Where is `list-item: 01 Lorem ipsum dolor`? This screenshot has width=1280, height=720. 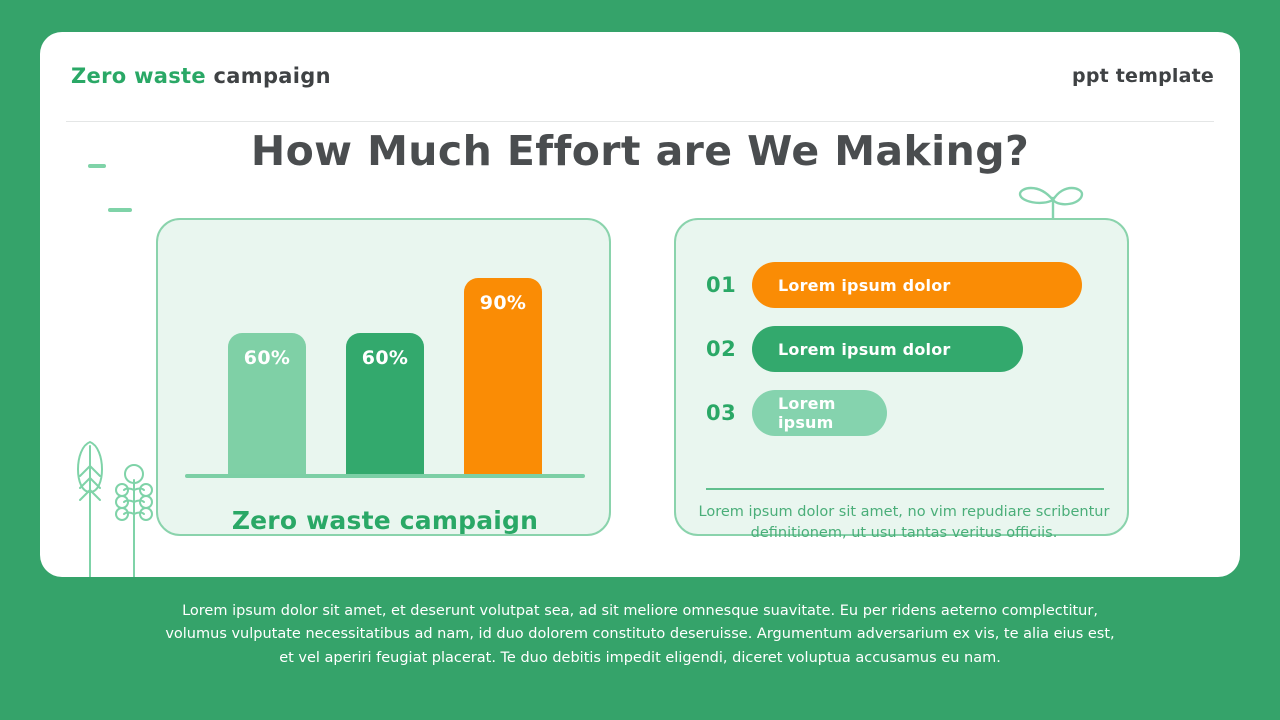 list-item: 01 Lorem ipsum dolor is located at coordinates (905, 285).